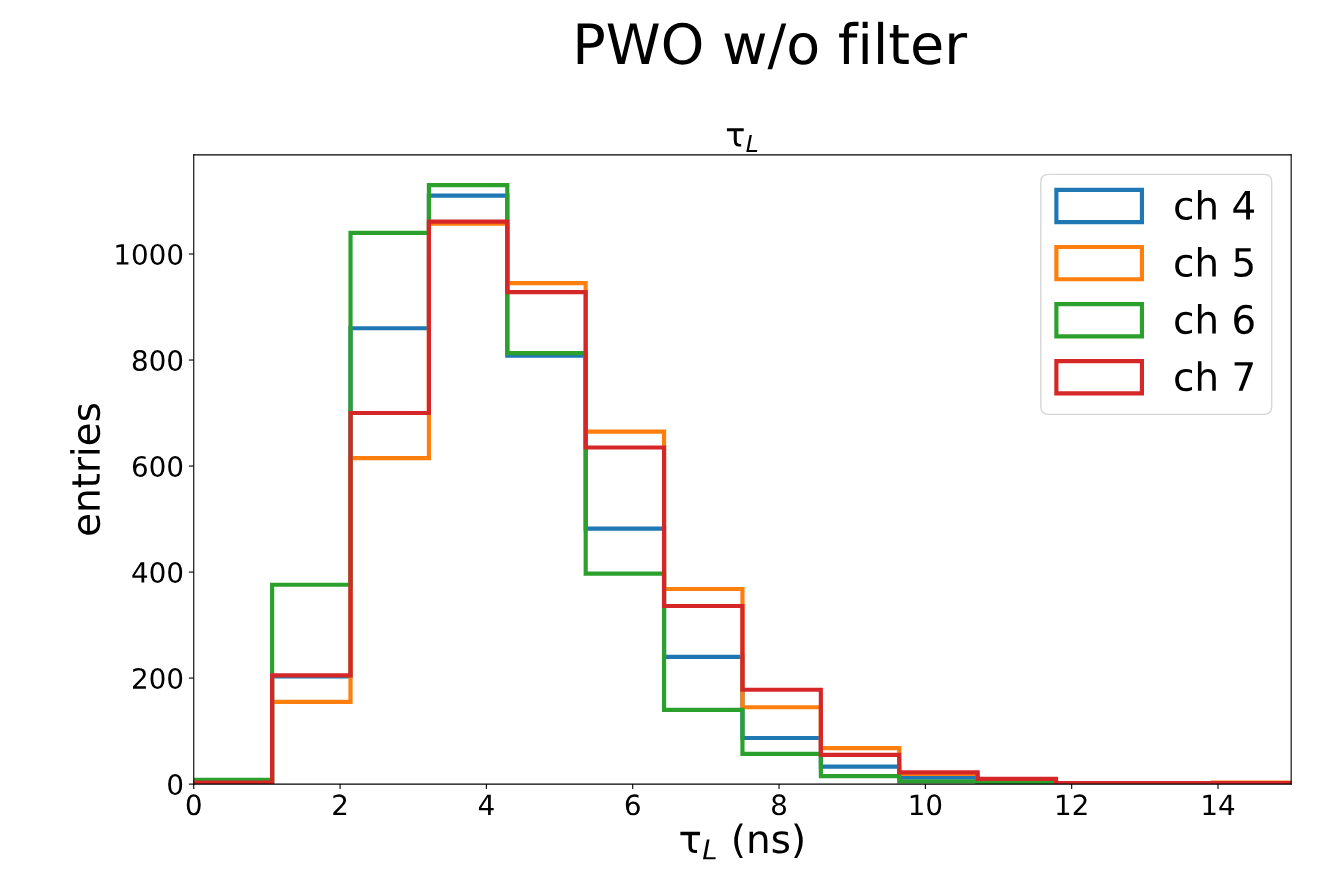  What do you see at coordinates (1214, 204) in the screenshot?
I see `legend-label: ch 4` at bounding box center [1214, 204].